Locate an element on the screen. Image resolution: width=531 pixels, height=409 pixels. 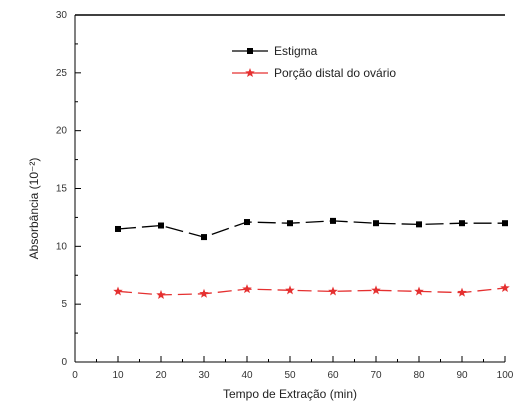
y-tick-label: 30 is located at coordinates (62, 15).